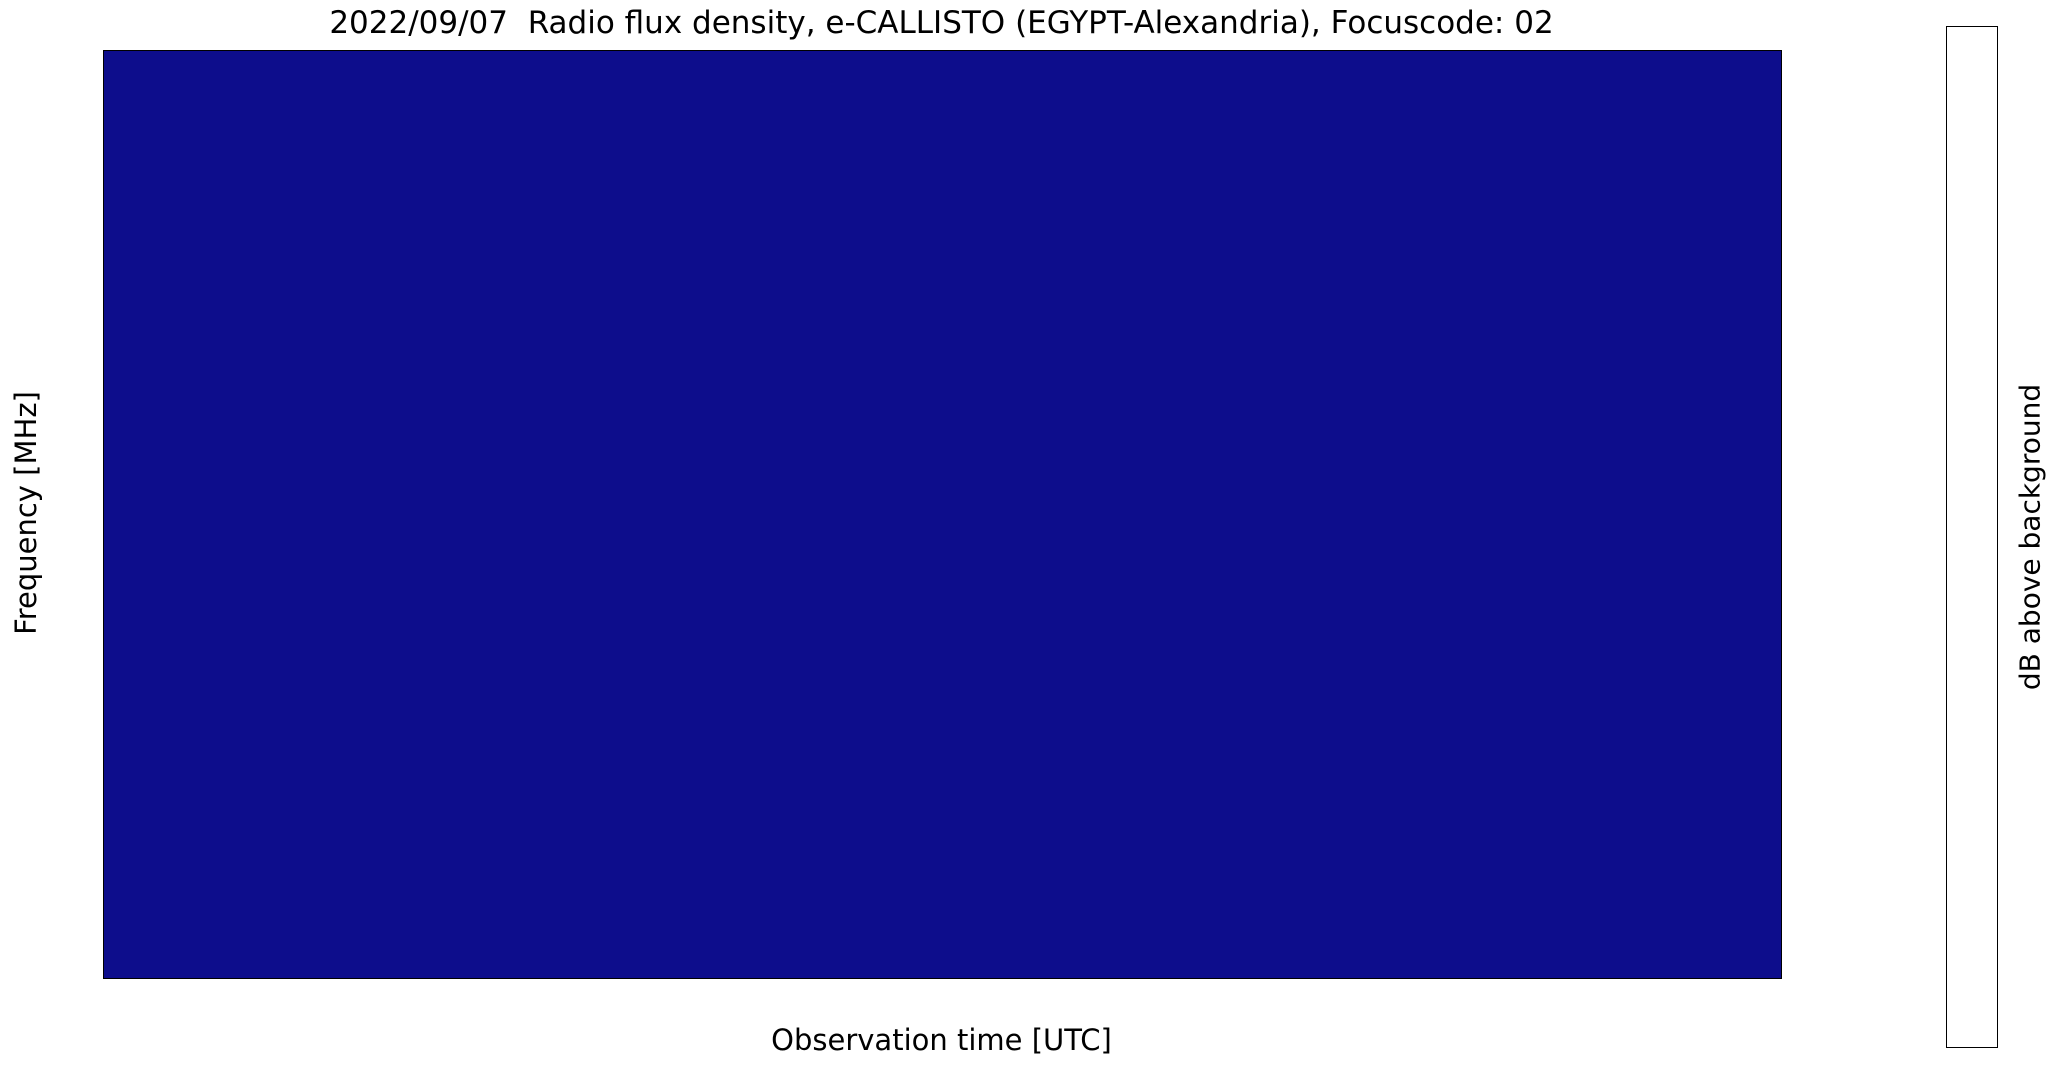  I want to click on colorbar-canvas, so click(1972, 537).